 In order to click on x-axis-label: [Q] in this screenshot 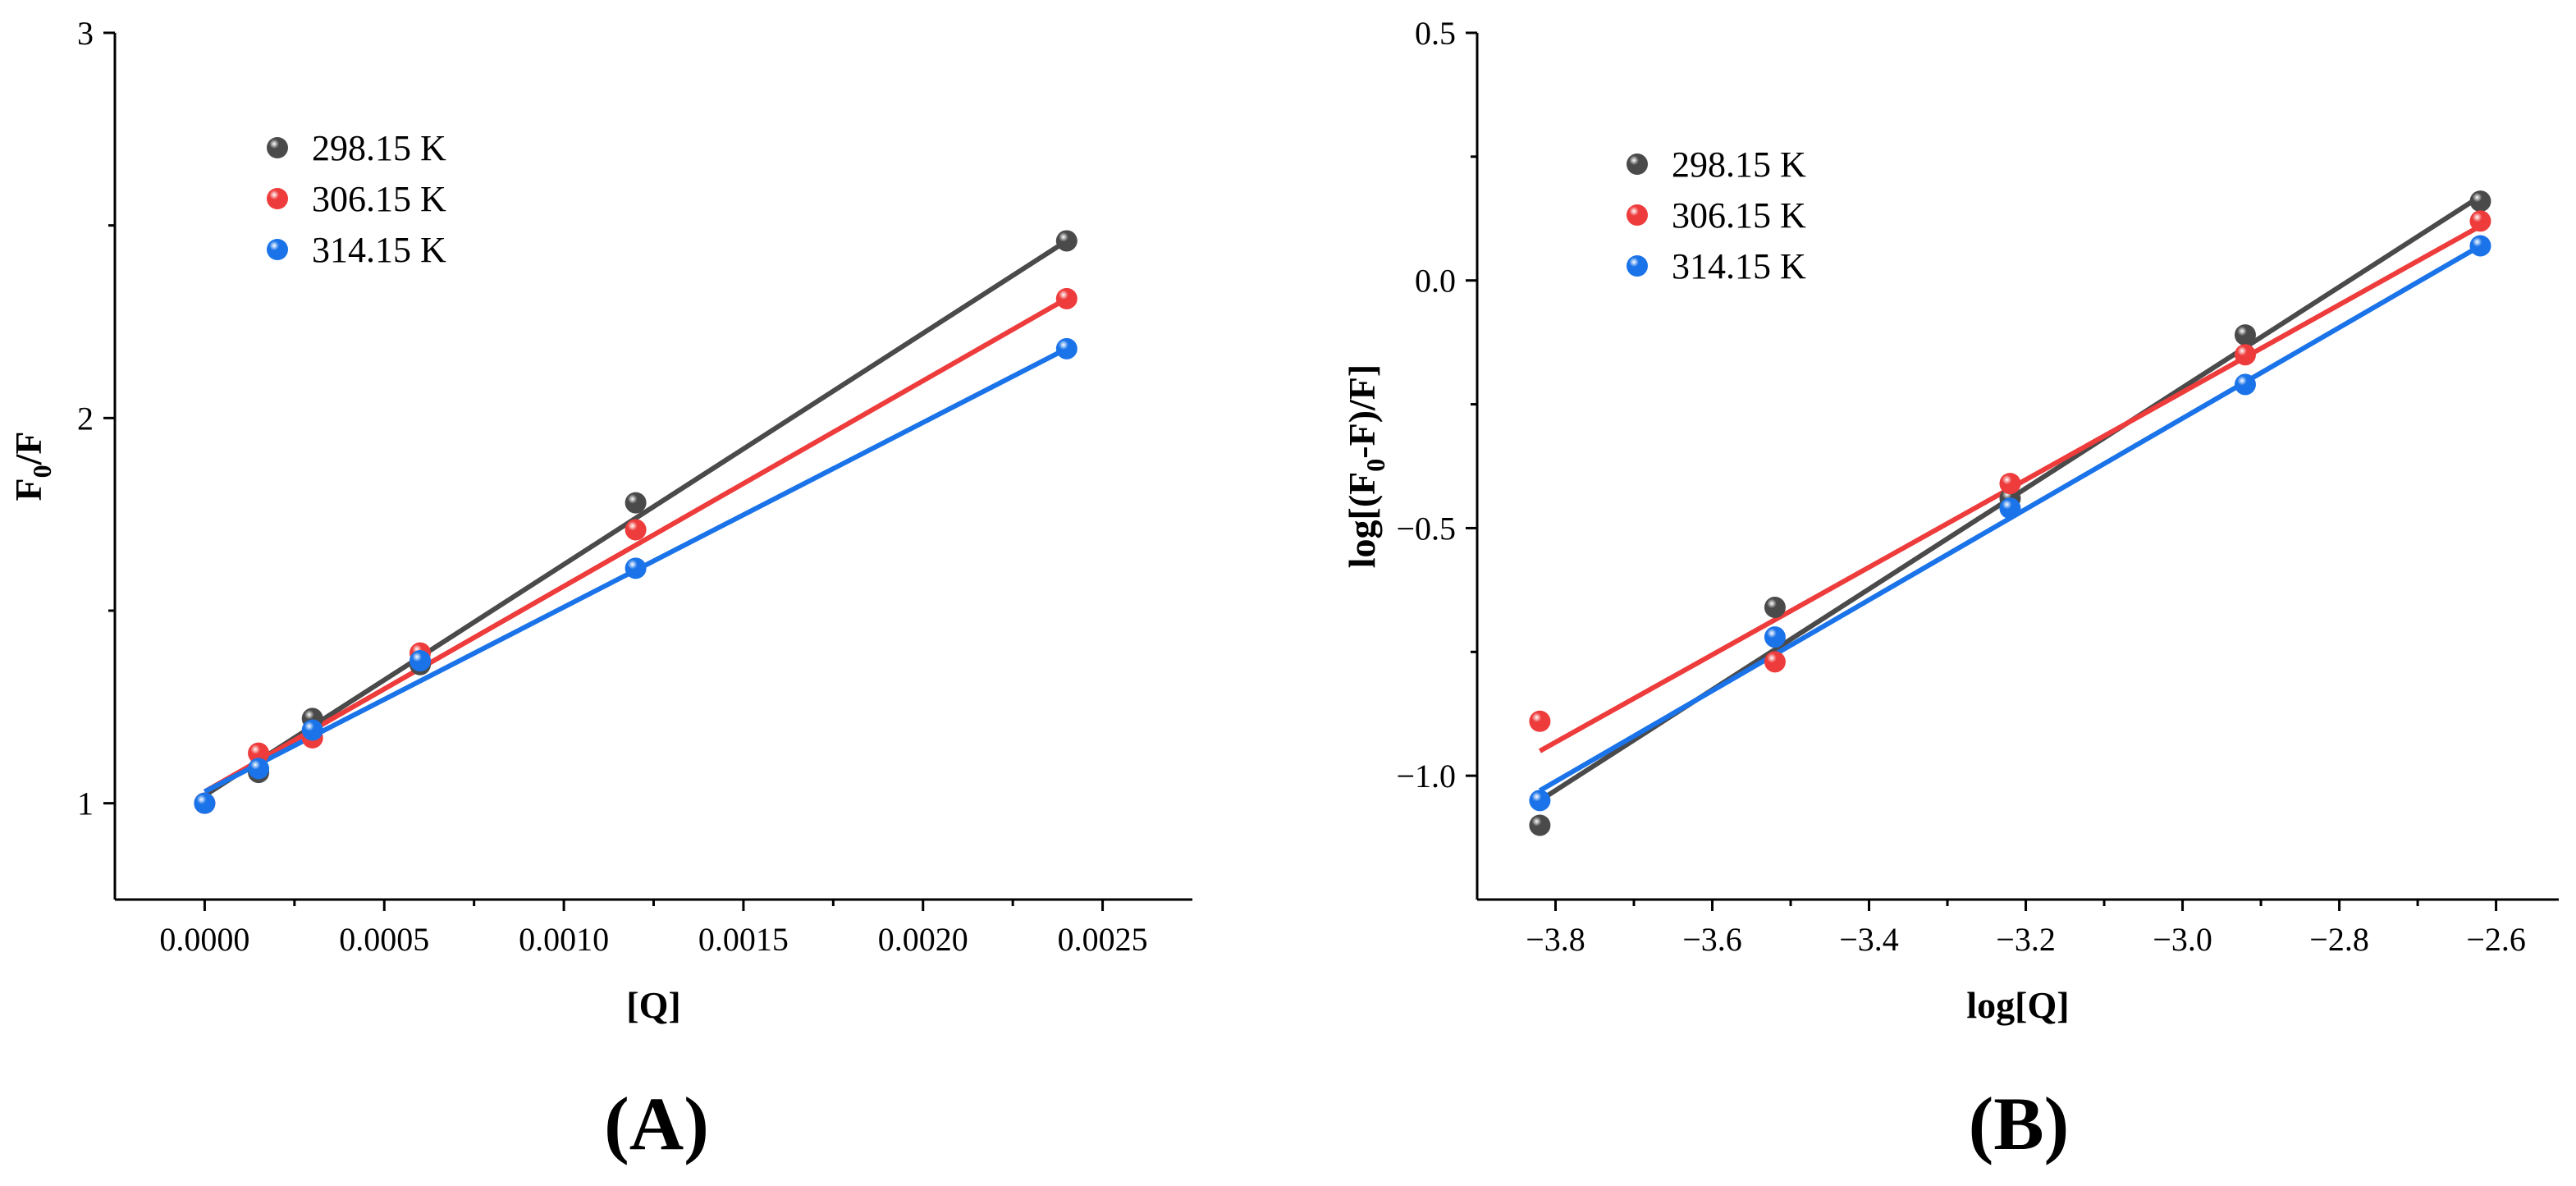, I will do `click(653, 1005)`.